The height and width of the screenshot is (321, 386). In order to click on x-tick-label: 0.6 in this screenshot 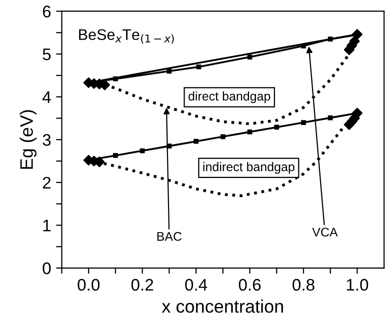, I will do `click(249, 284)`.